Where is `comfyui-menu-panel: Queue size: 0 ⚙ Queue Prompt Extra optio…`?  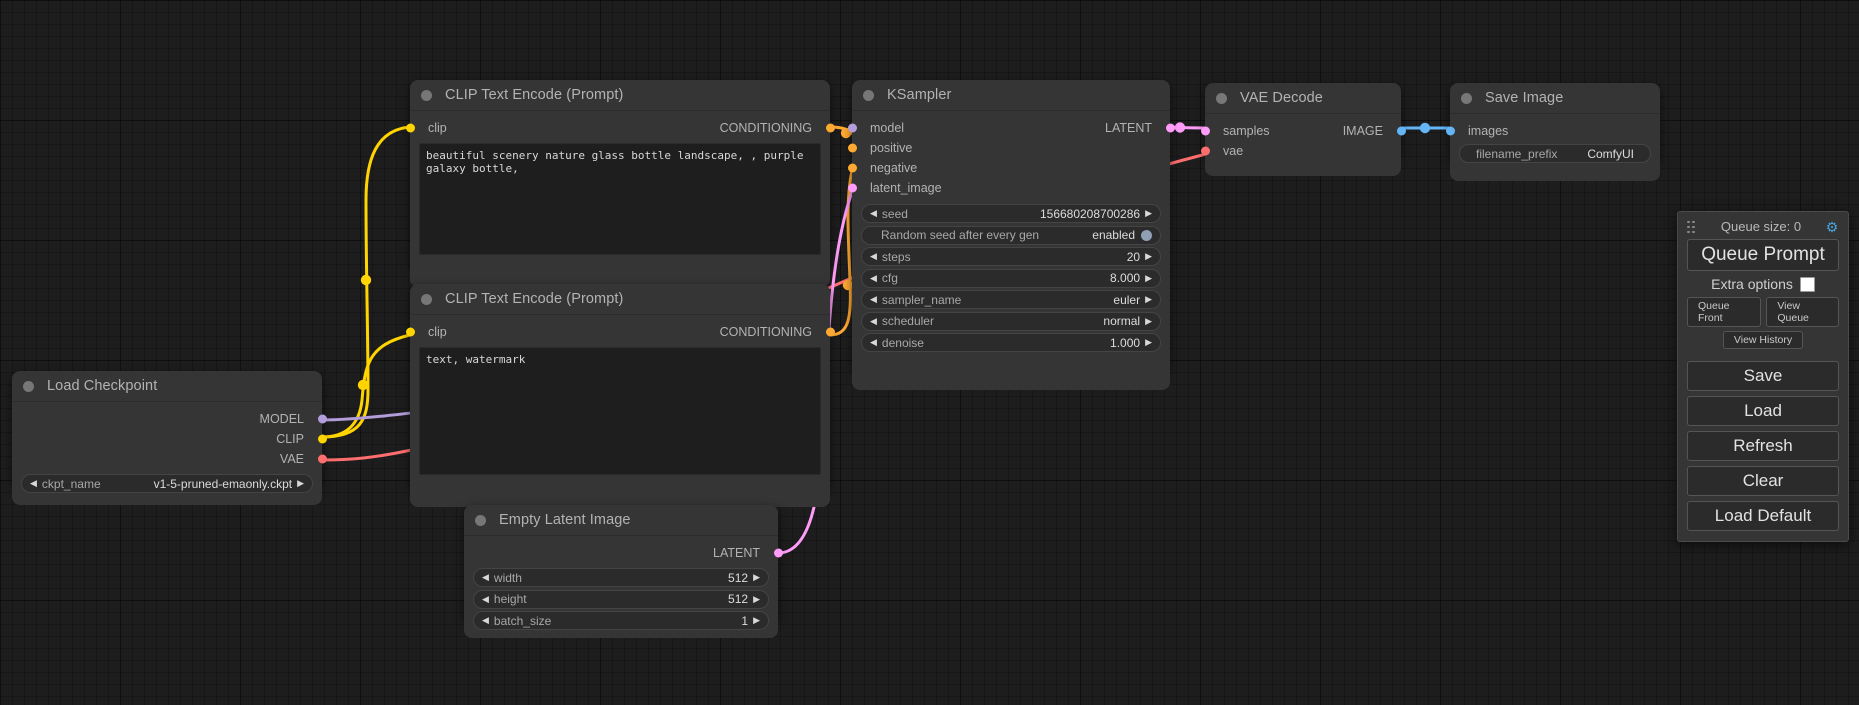
comfyui-menu-panel: Queue size: 0 ⚙ Queue Prompt Extra optio… is located at coordinates (1763, 376).